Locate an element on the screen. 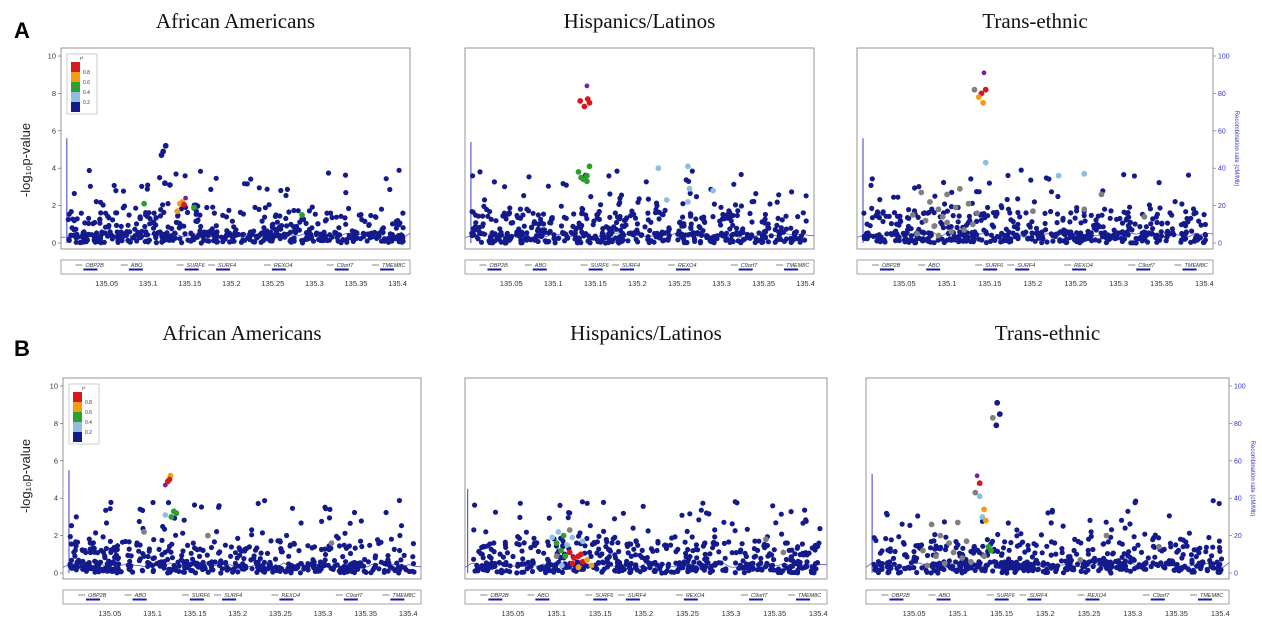  x-tick-label: 135.3 is located at coordinates (314, 283).